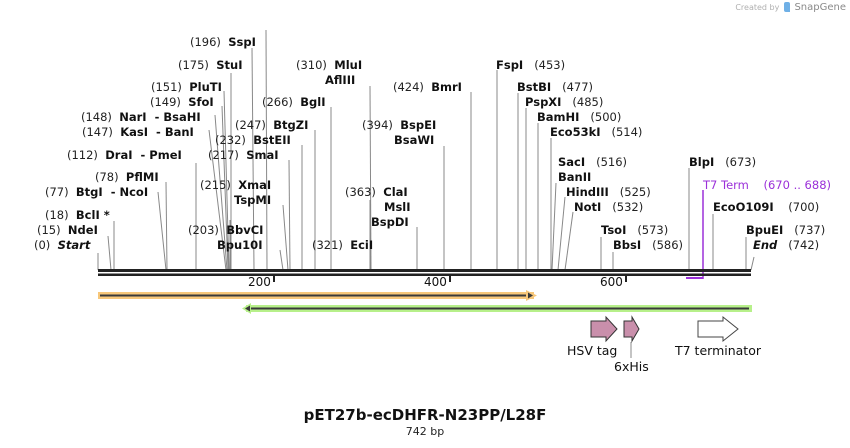  Describe the element at coordinates (397, 207) in the screenshot. I see `site-msli: MslI` at that location.